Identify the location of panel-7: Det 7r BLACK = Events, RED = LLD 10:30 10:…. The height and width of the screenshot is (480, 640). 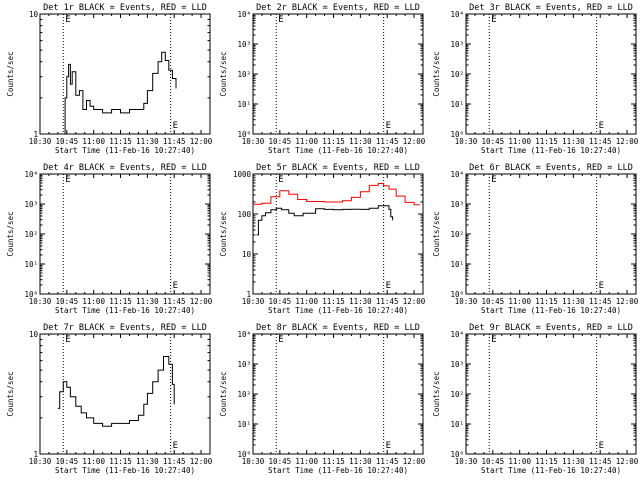
(109, 399).